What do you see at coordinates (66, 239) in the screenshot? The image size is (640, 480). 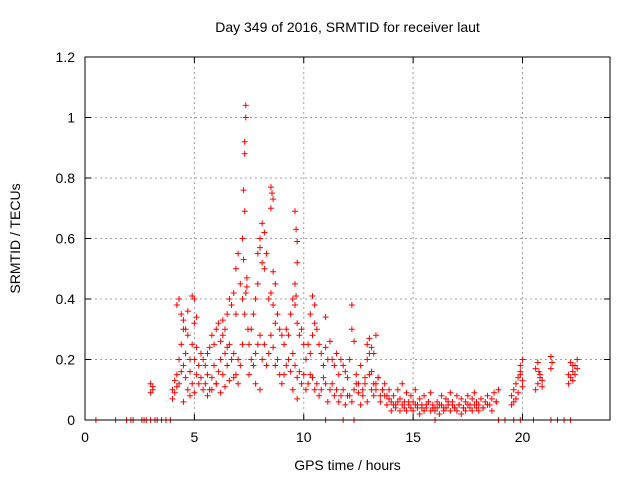 I see `y-tick-label: 0.6` at bounding box center [66, 239].